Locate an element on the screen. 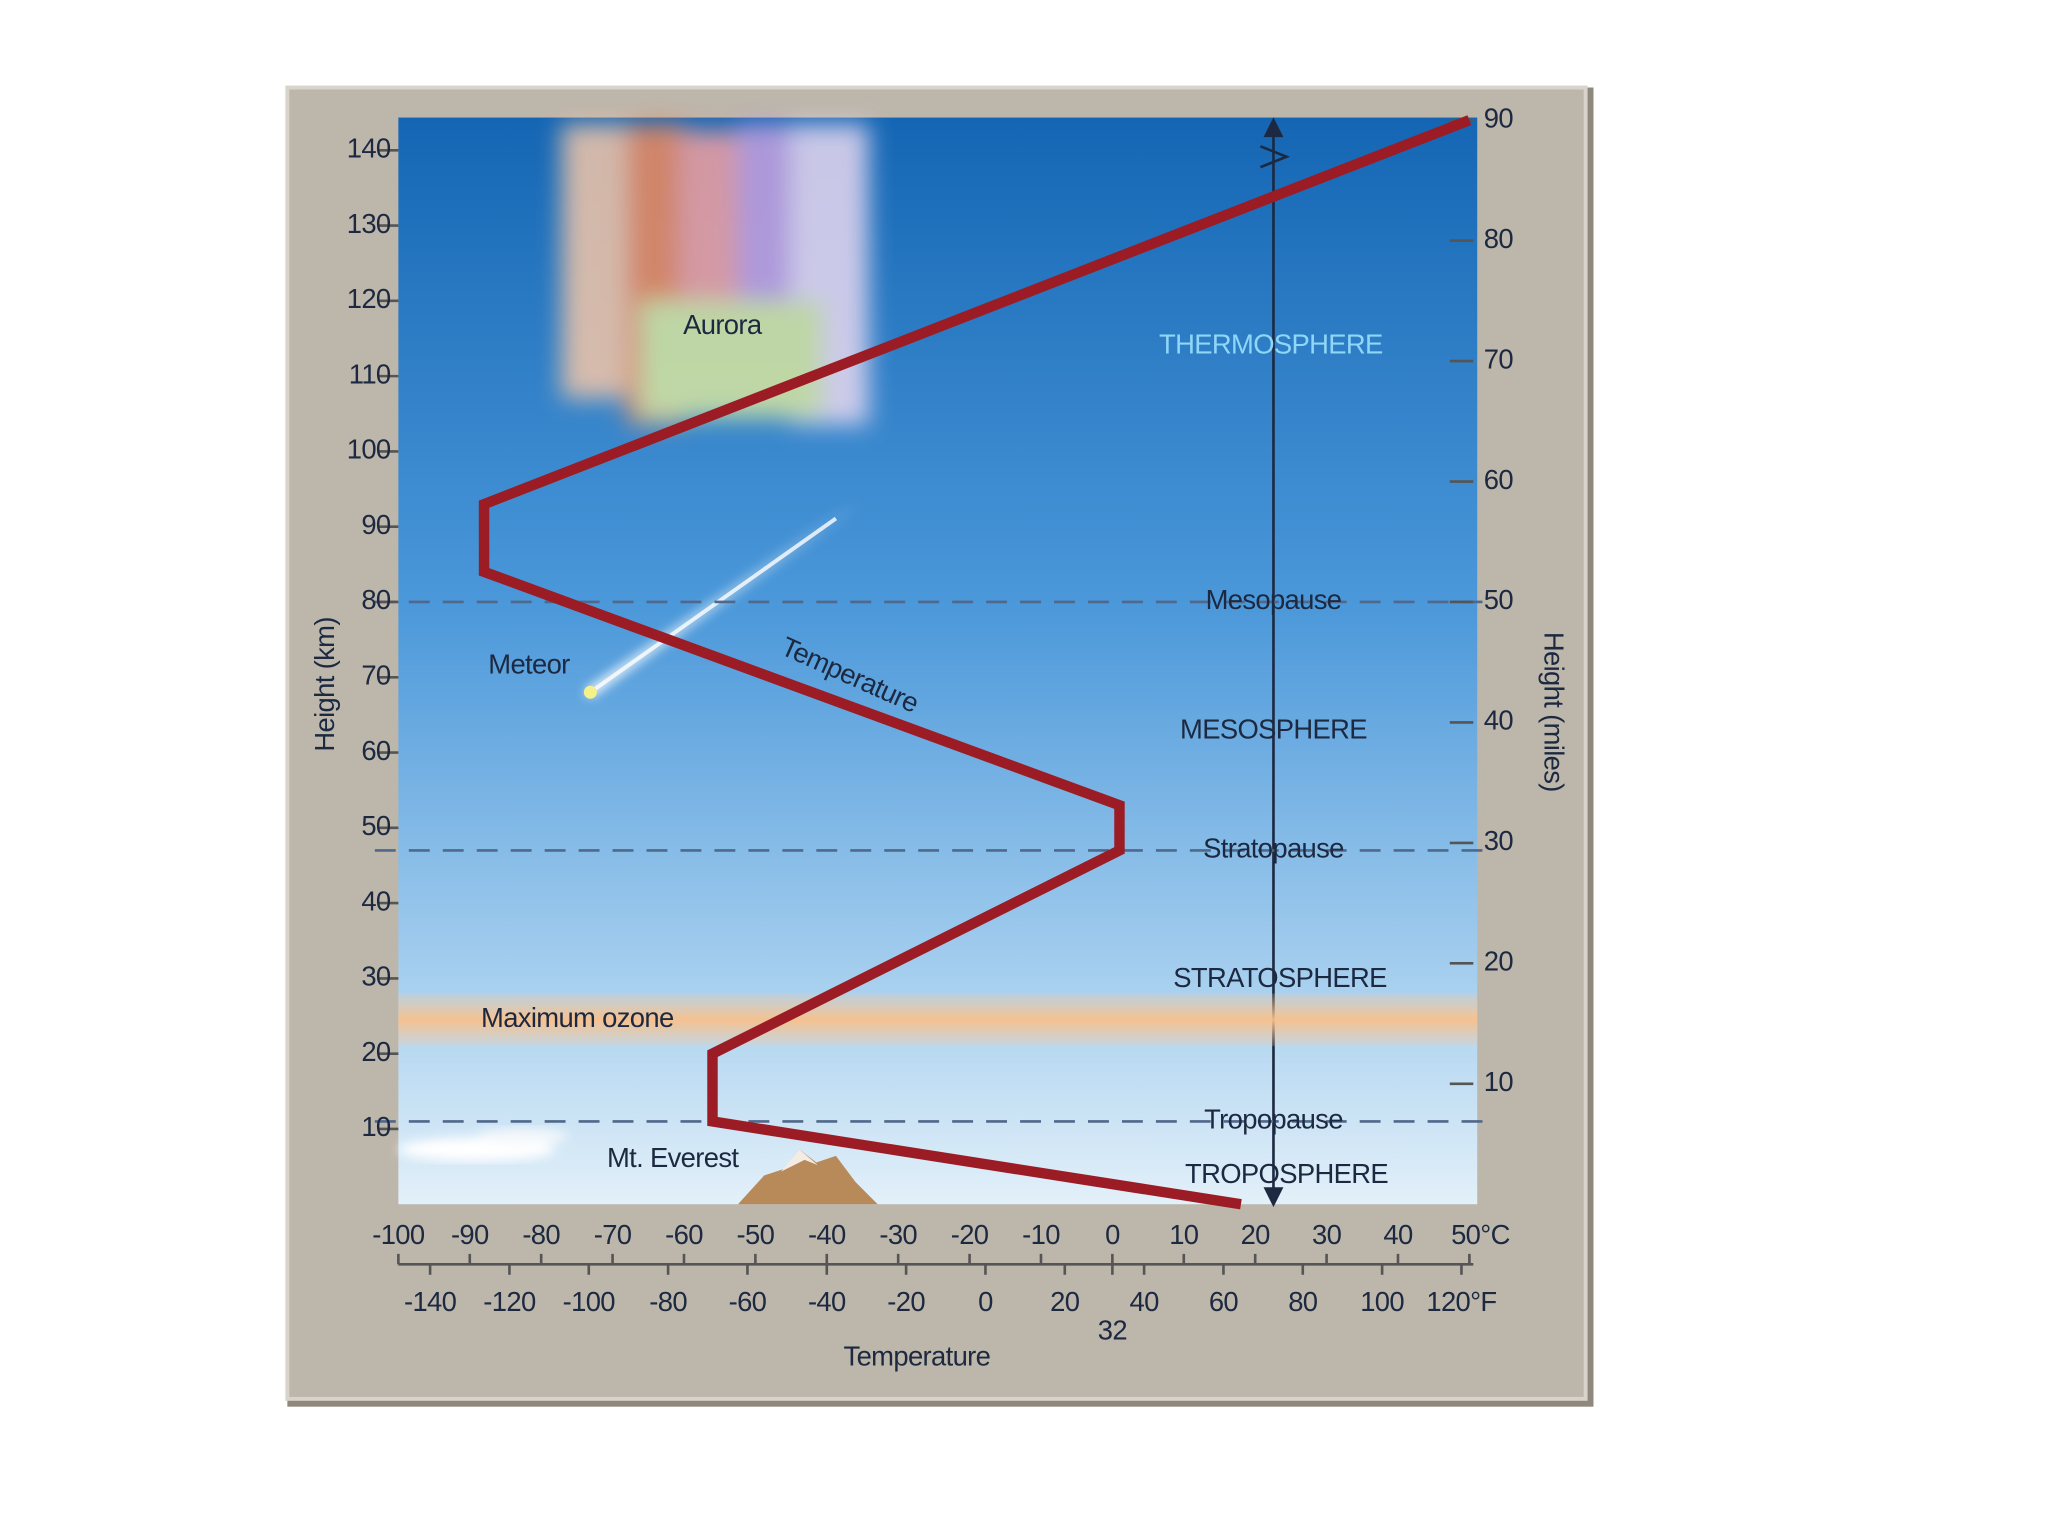 The height and width of the screenshot is (1536, 2048). y-tick-label: 60 is located at coordinates (376, 750).